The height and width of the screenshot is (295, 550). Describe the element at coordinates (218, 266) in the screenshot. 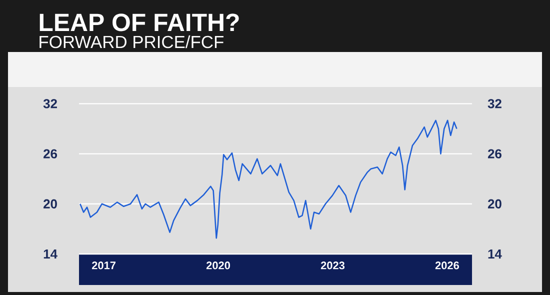

I see `x-tick-label: 2020` at that location.